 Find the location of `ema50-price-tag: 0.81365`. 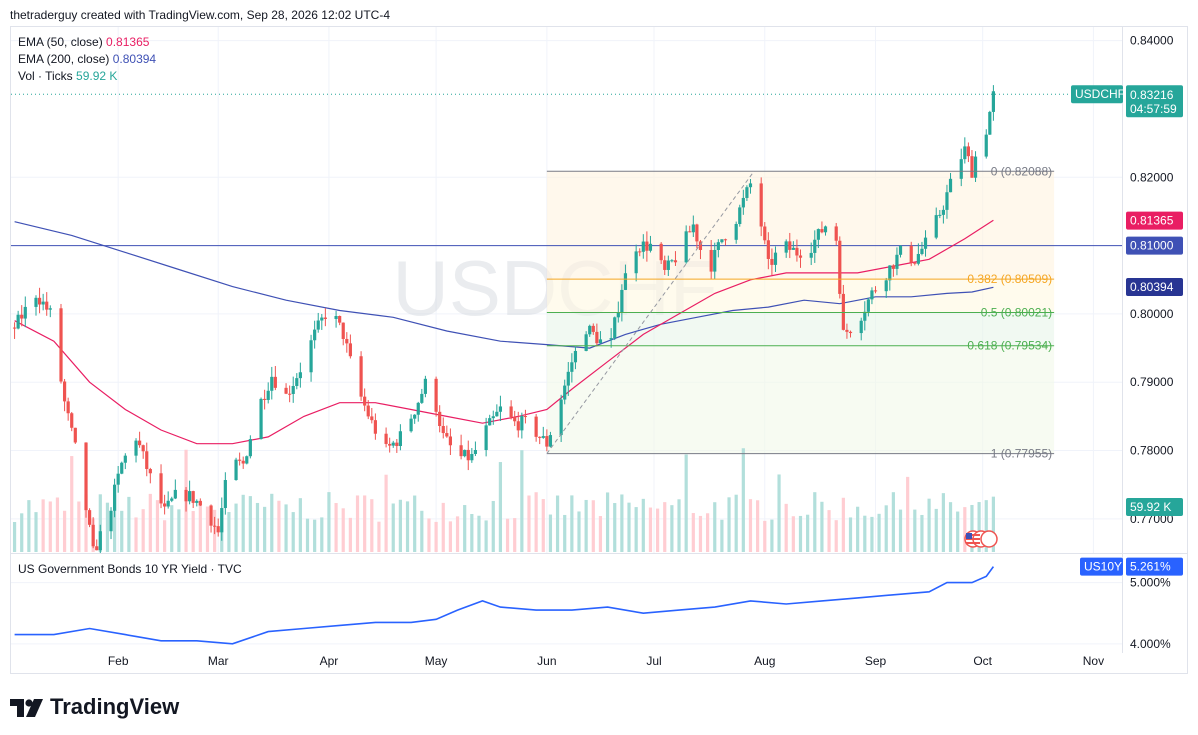

ema50-price-tag: 0.81365 is located at coordinates (1154, 220).